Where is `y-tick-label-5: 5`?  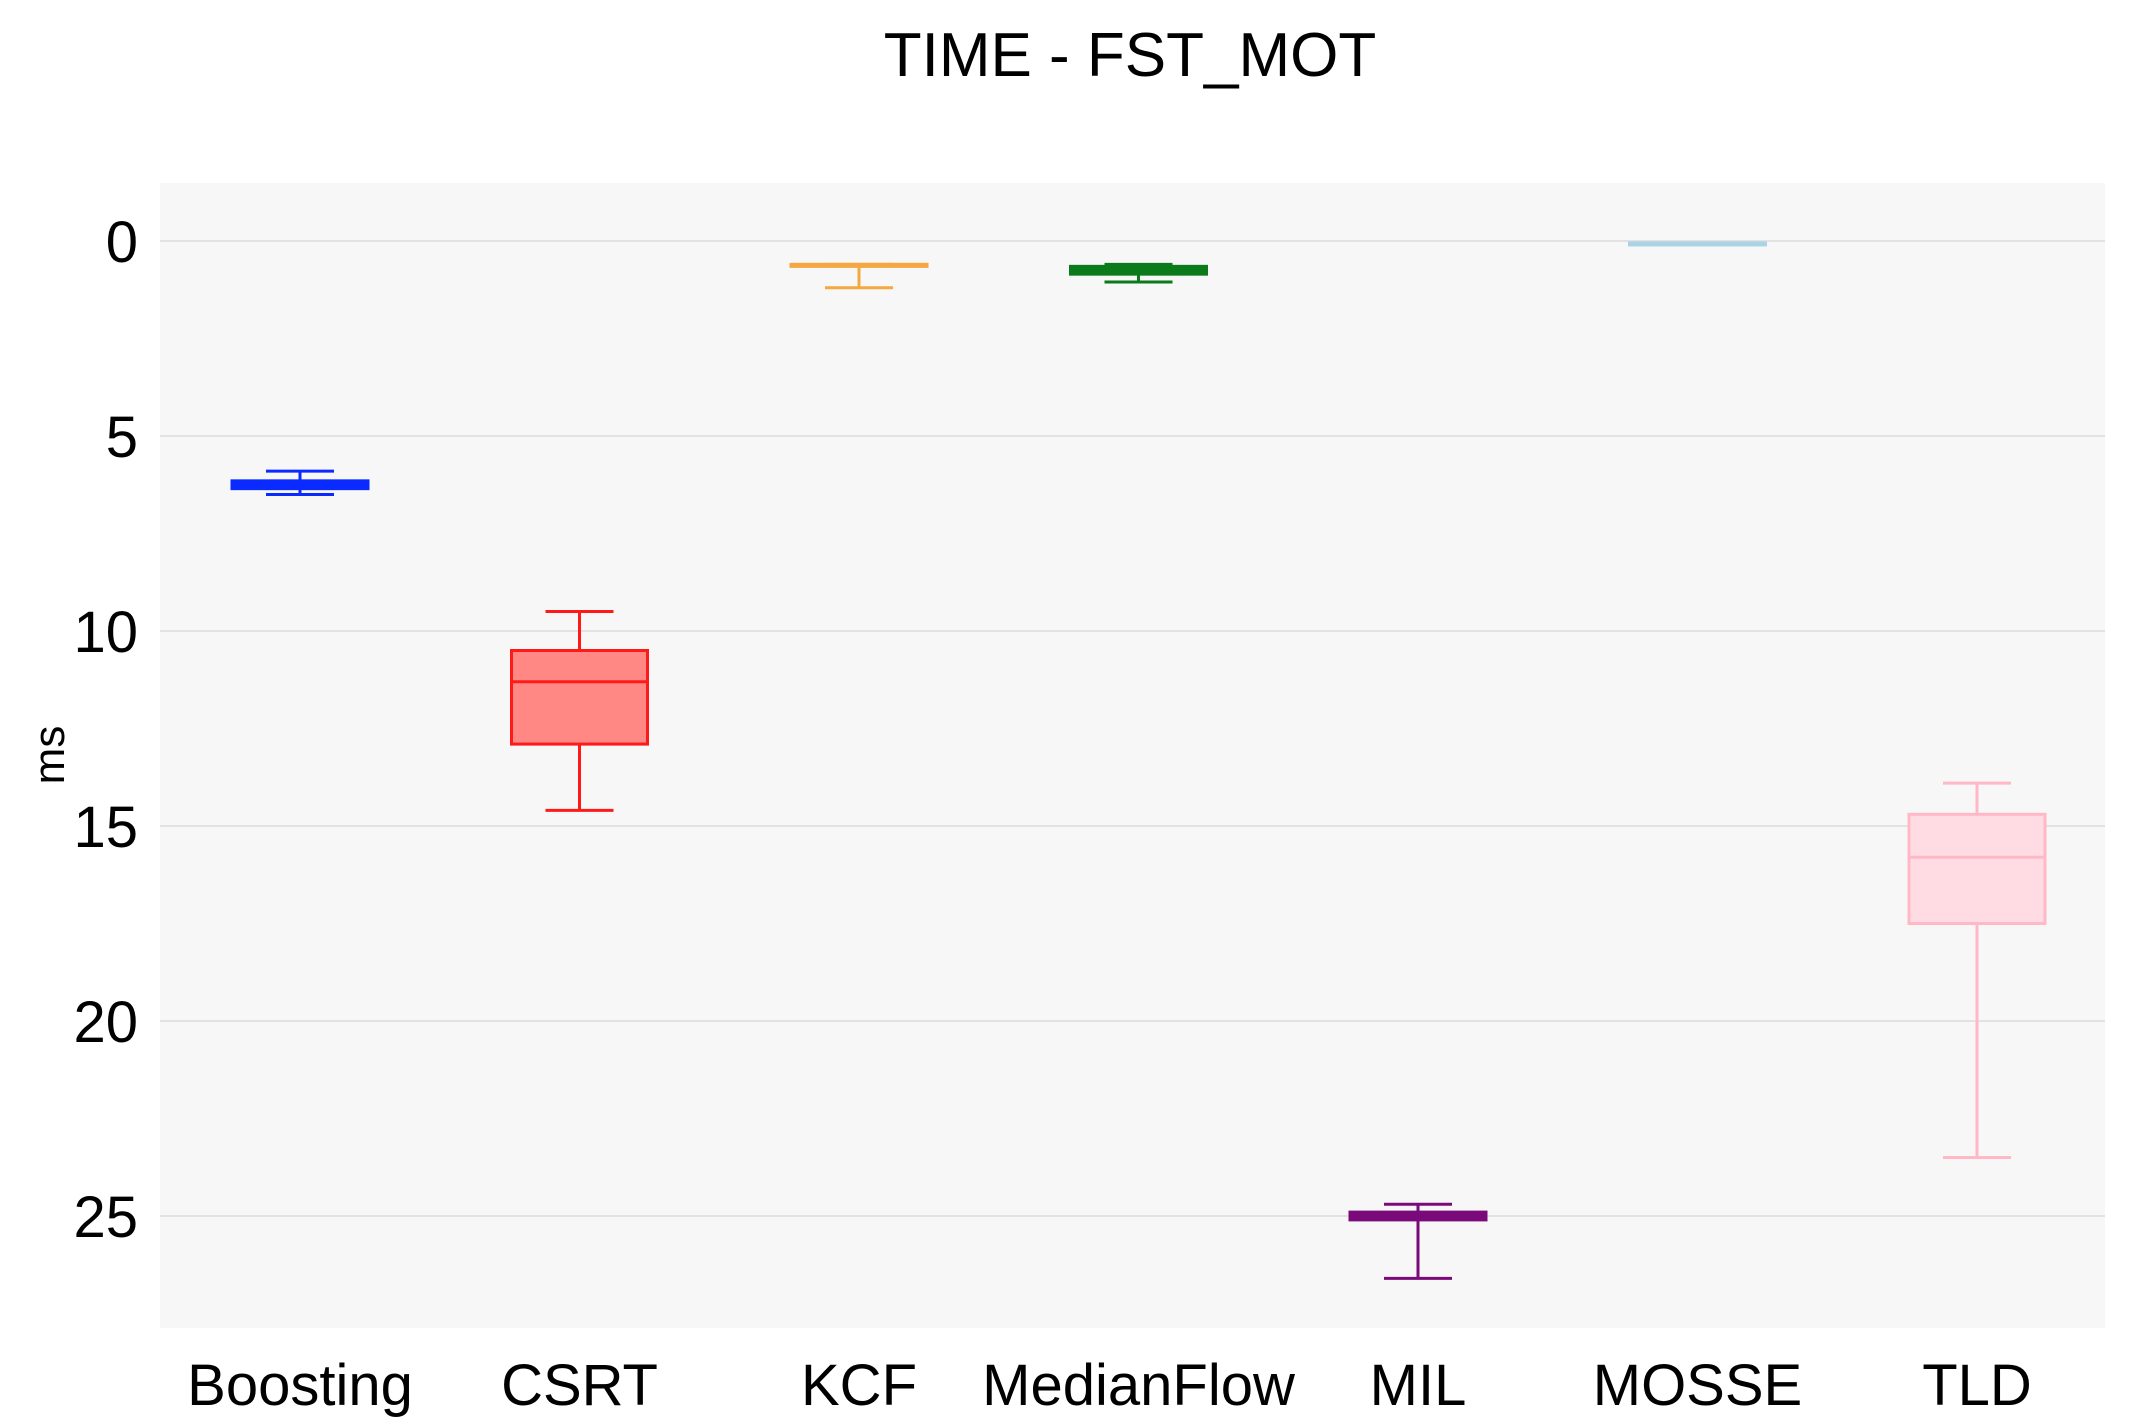
y-tick-label-5: 5 is located at coordinates (122, 437).